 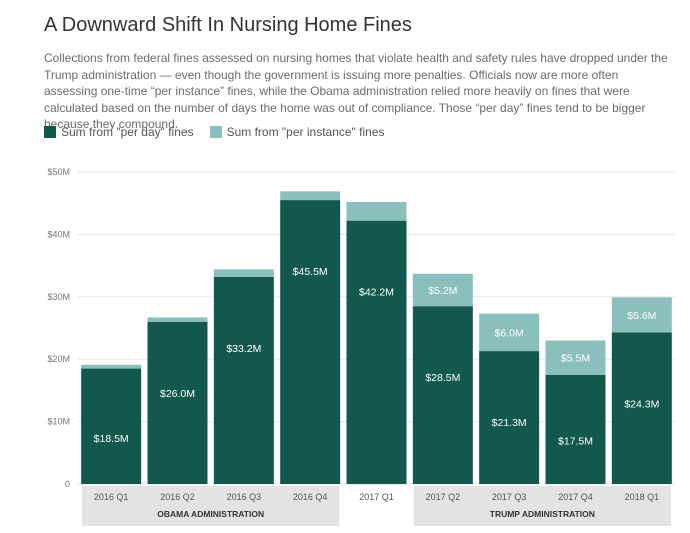 What do you see at coordinates (509, 423) in the screenshot?
I see `data-label-per-day: $21.3M` at bounding box center [509, 423].